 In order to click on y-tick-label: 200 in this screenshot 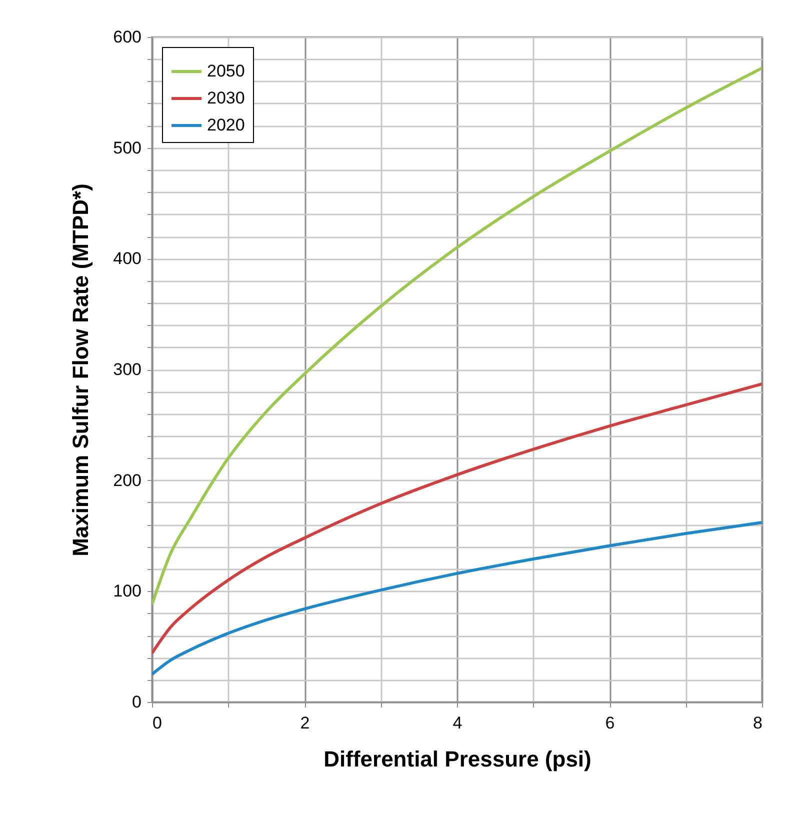, I will do `click(127, 480)`.